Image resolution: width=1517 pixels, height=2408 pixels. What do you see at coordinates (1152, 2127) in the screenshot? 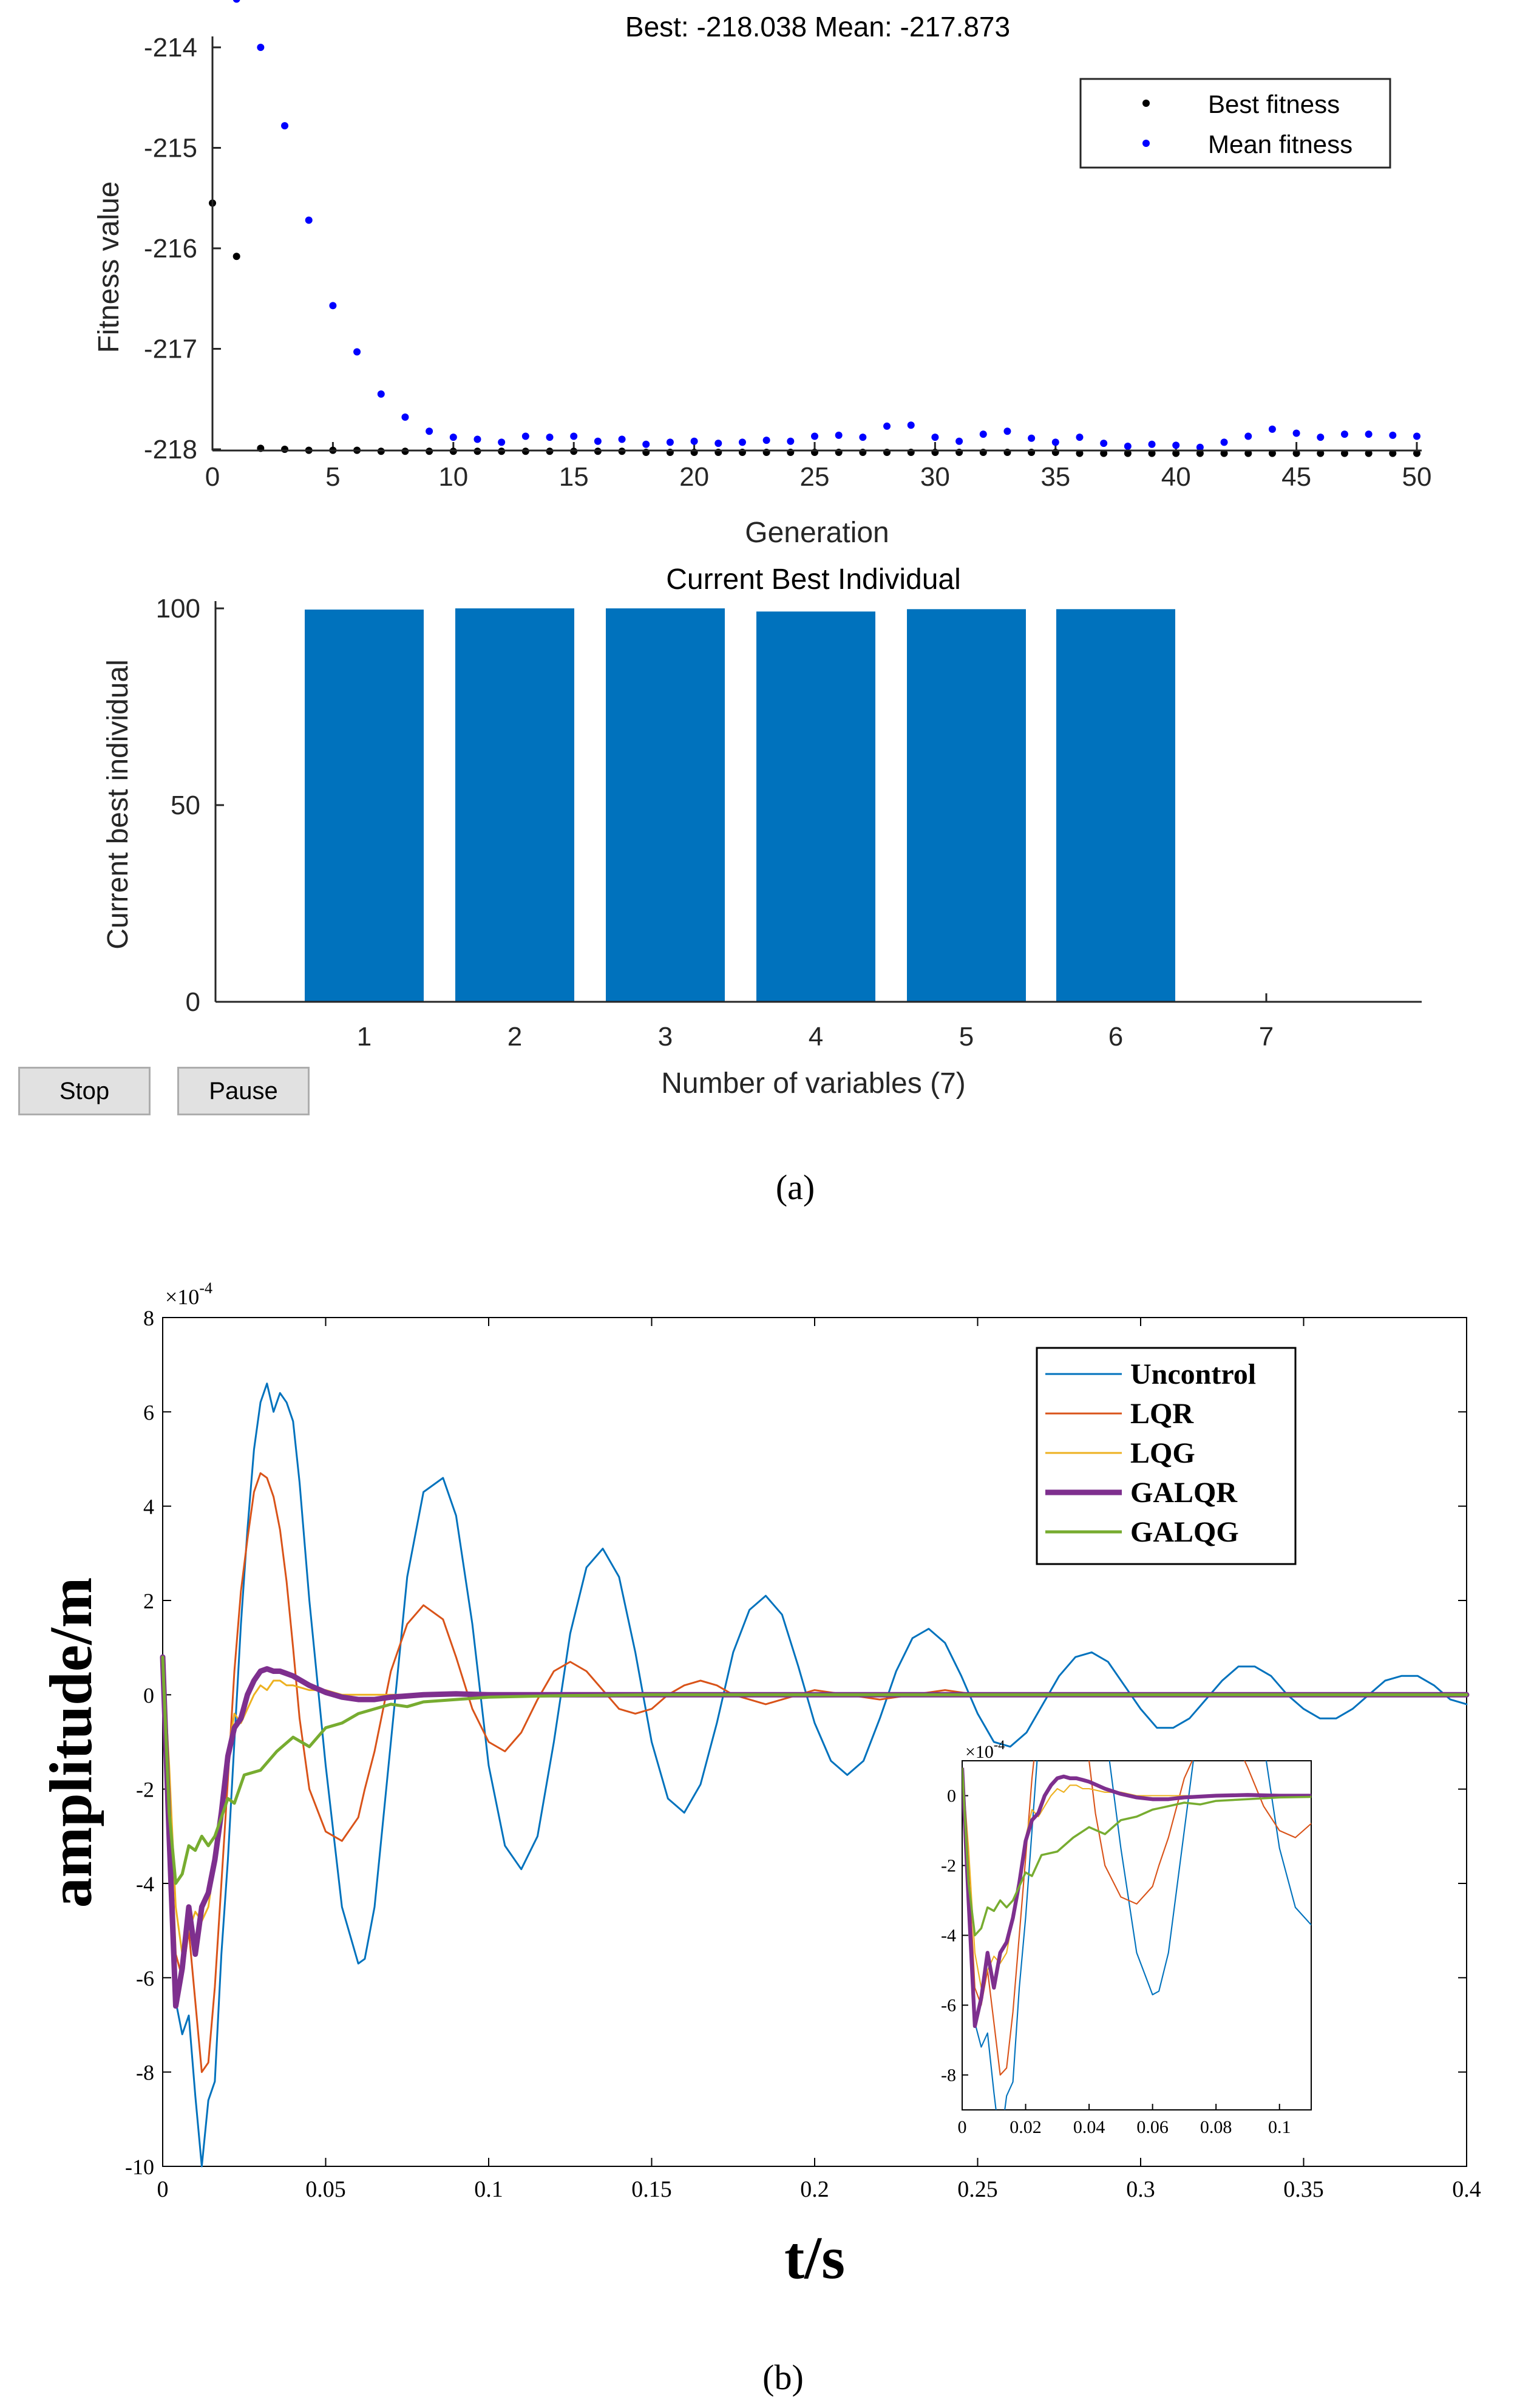
I see `inset-x-tick-label: 0.06` at bounding box center [1152, 2127].